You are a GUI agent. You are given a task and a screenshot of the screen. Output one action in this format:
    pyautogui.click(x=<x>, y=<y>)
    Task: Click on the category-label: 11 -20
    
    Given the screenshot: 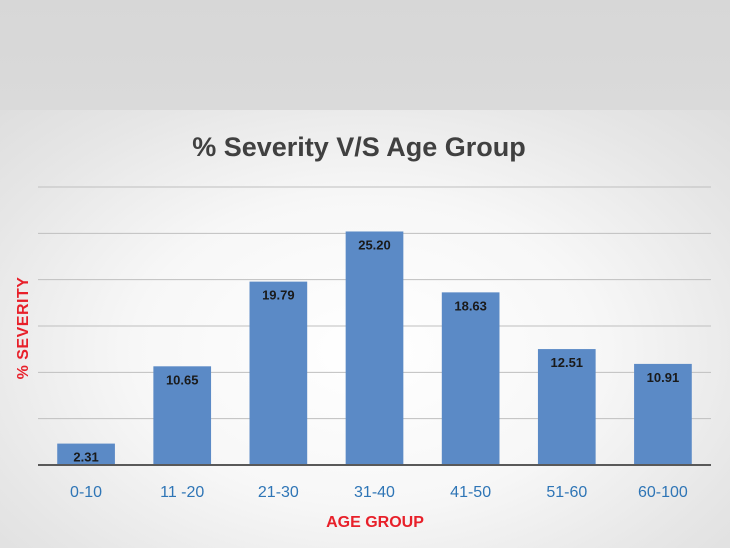 What is the action you would take?
    pyautogui.click(x=182, y=492)
    